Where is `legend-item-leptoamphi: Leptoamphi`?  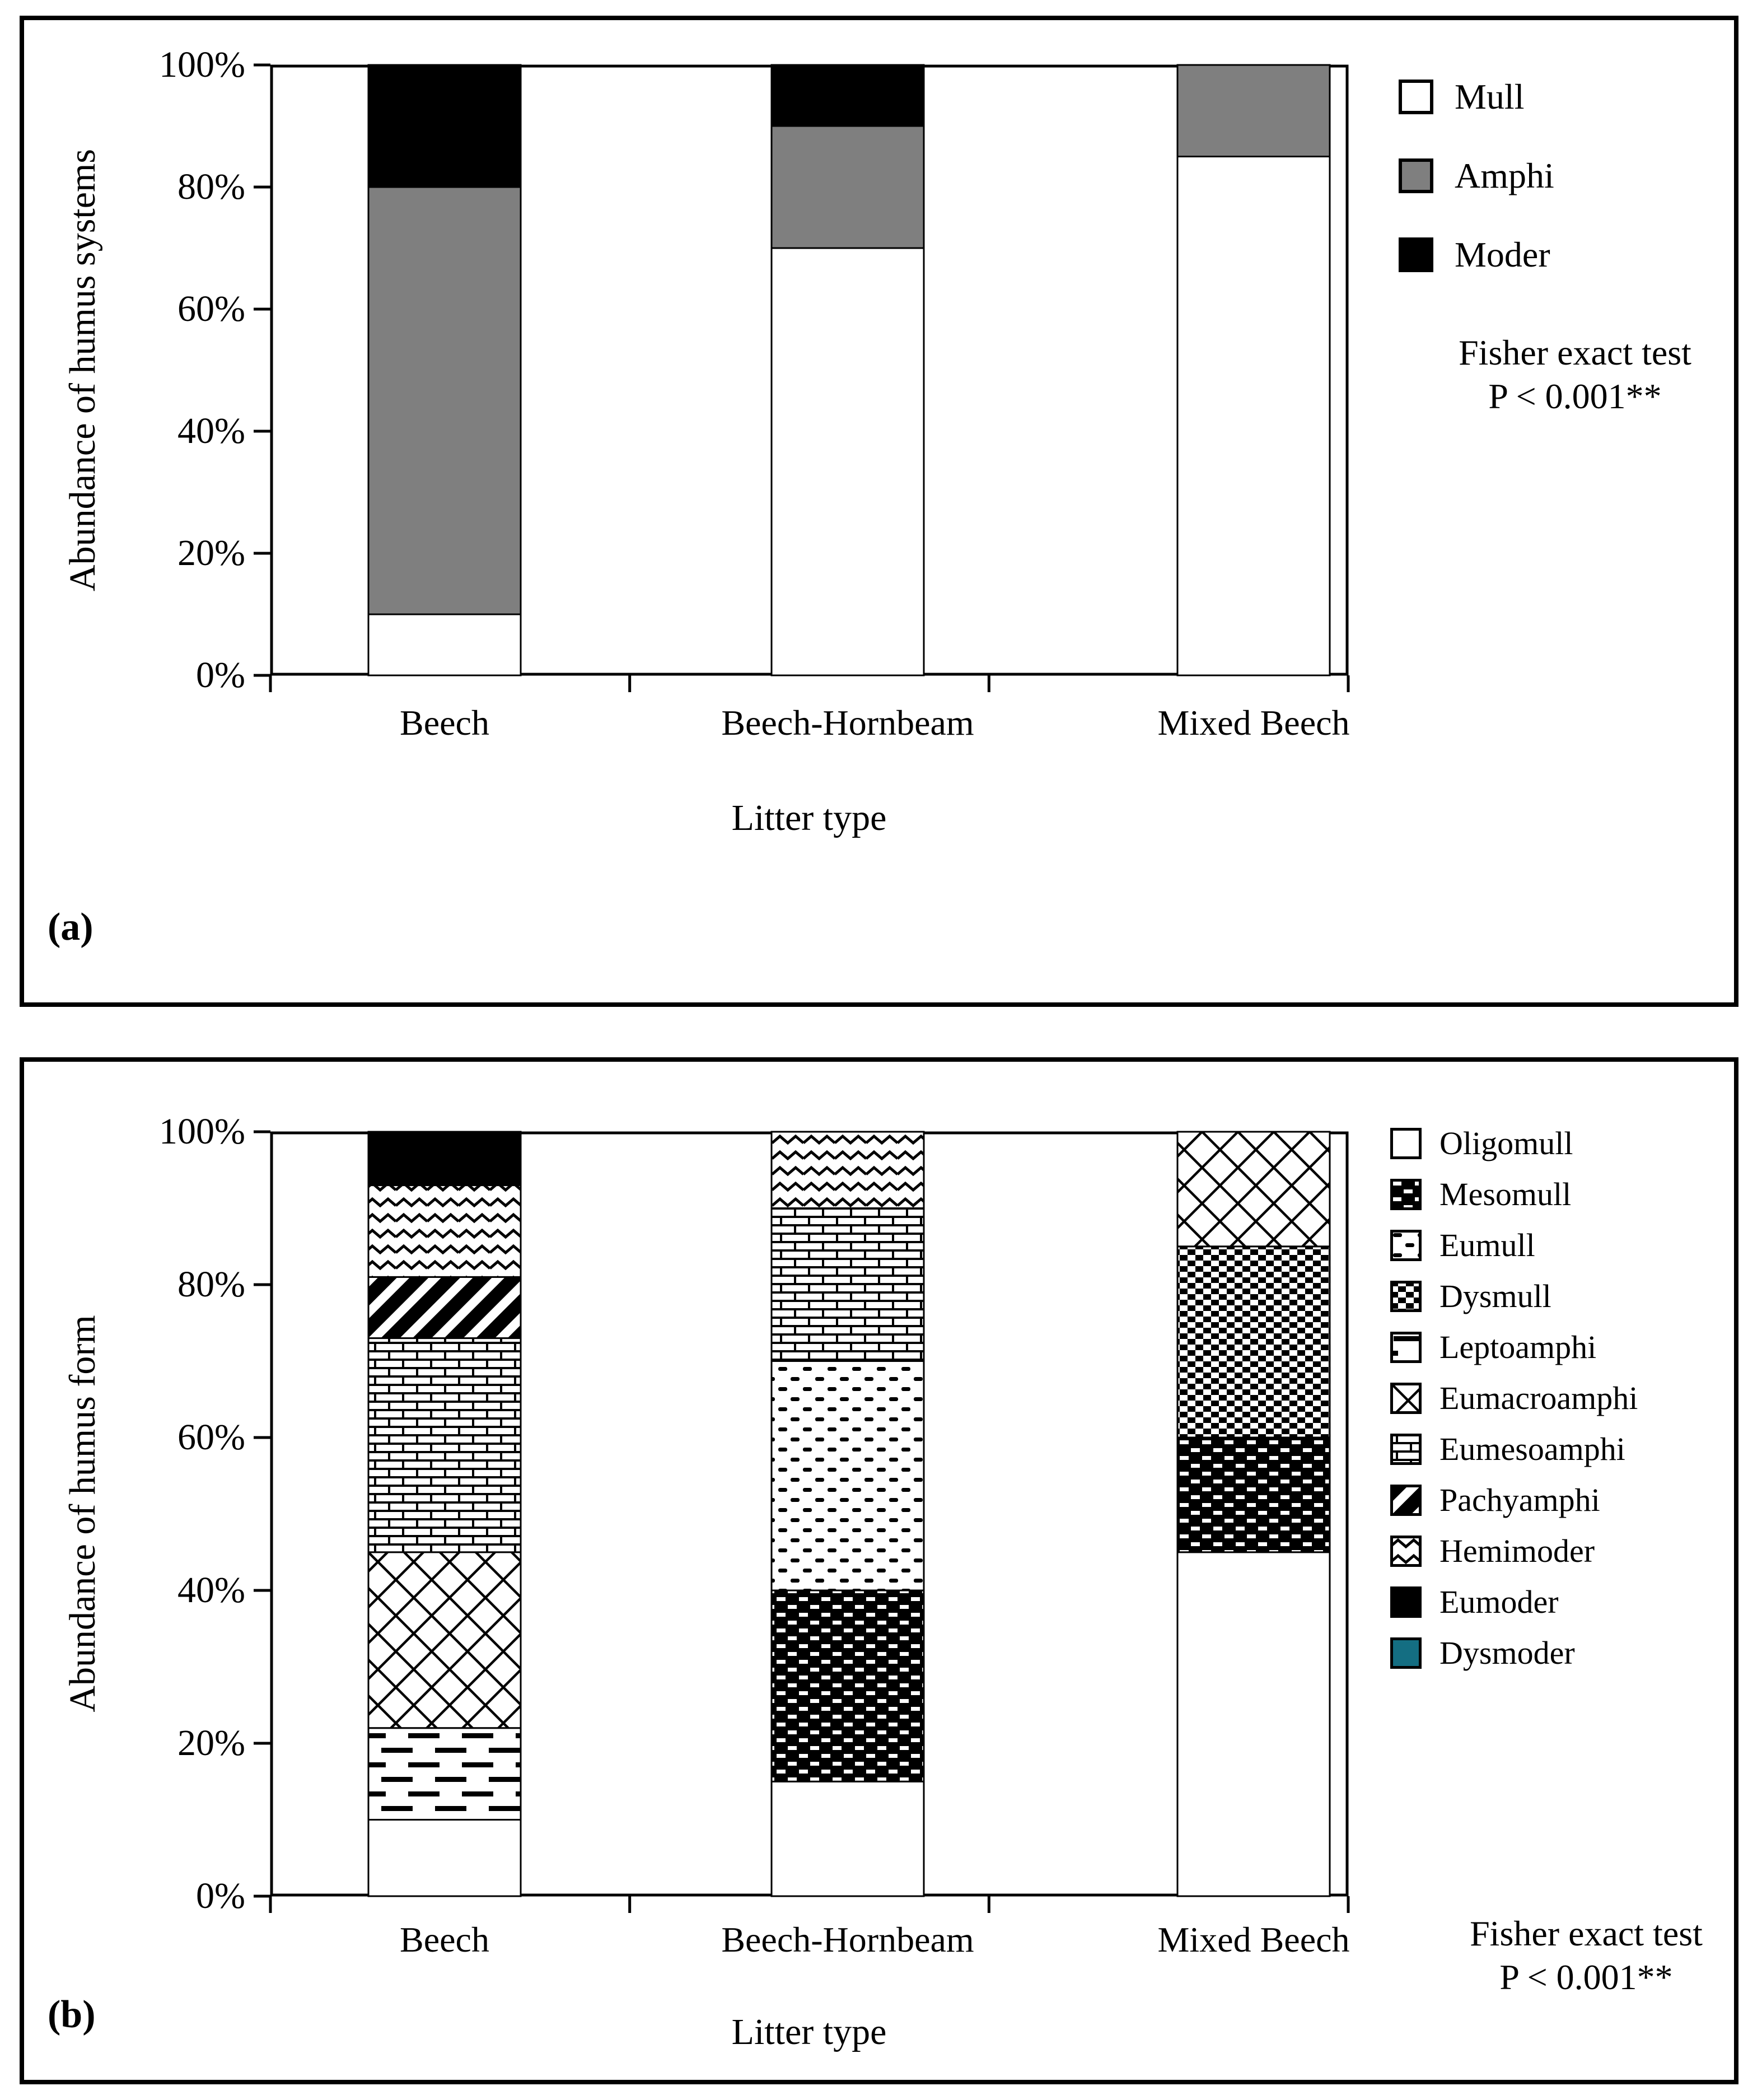 legend-item-leptoamphi: Leptoamphi is located at coordinates (1493, 1347).